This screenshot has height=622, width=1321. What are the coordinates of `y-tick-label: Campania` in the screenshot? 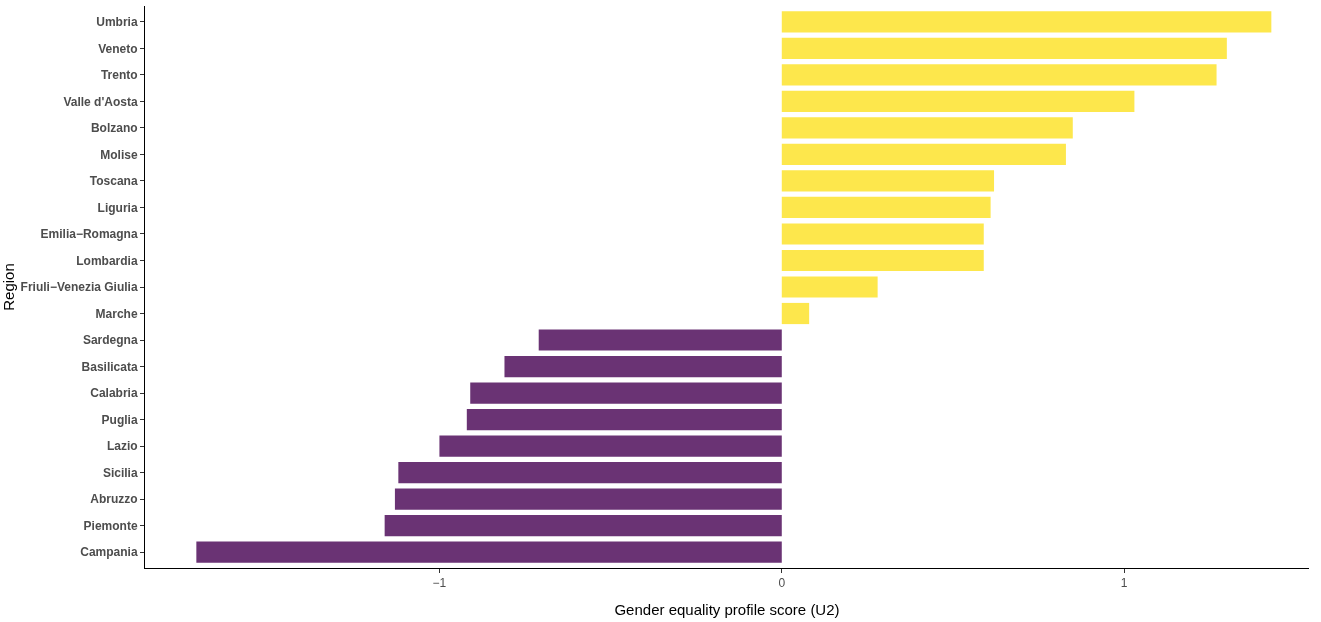 It's located at (109, 552).